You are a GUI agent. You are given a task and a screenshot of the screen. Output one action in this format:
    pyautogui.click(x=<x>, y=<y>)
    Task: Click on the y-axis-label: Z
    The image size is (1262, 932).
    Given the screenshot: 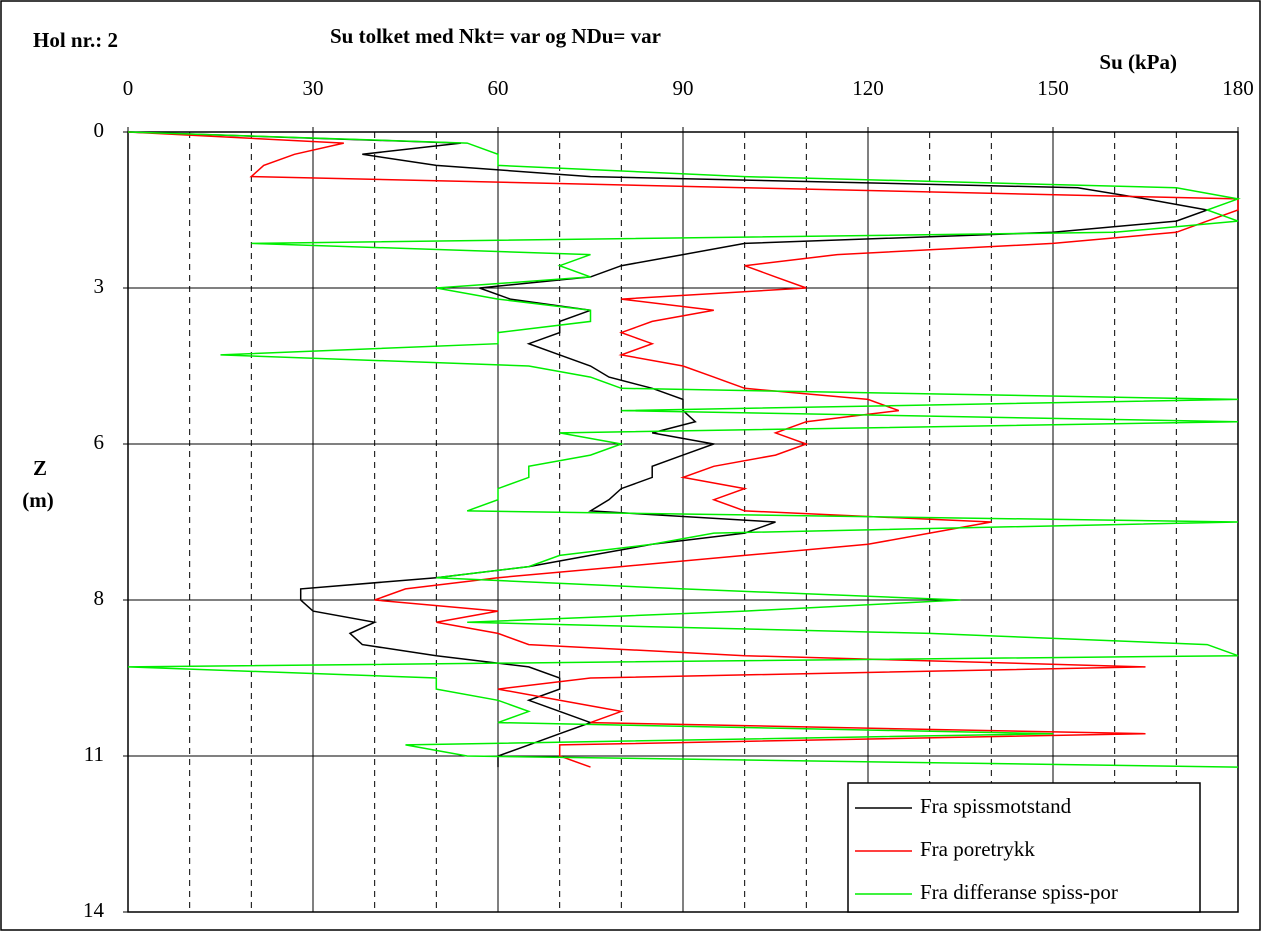 What is the action you would take?
    pyautogui.click(x=40, y=468)
    